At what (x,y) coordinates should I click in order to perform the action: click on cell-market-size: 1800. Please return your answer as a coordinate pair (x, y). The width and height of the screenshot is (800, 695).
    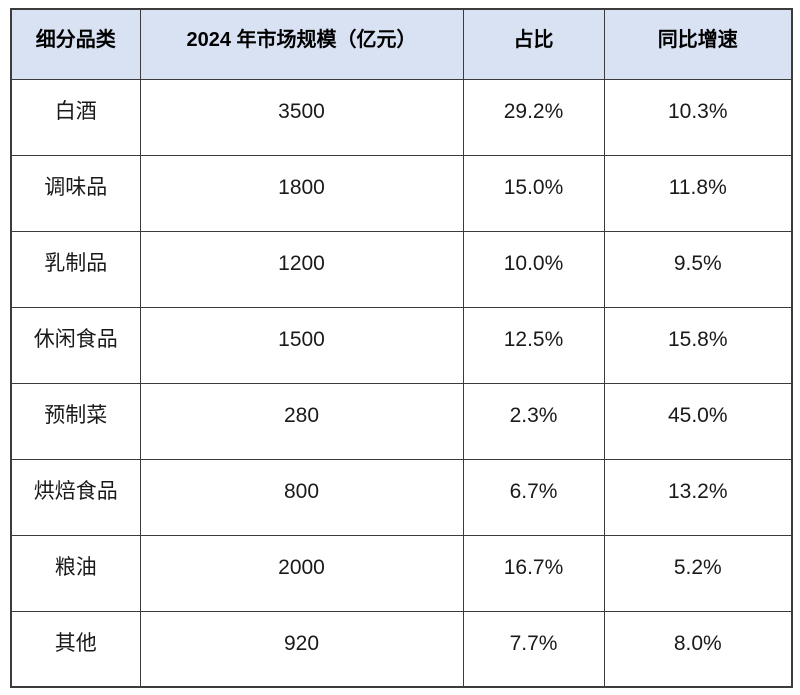
    Looking at the image, I should click on (301, 193).